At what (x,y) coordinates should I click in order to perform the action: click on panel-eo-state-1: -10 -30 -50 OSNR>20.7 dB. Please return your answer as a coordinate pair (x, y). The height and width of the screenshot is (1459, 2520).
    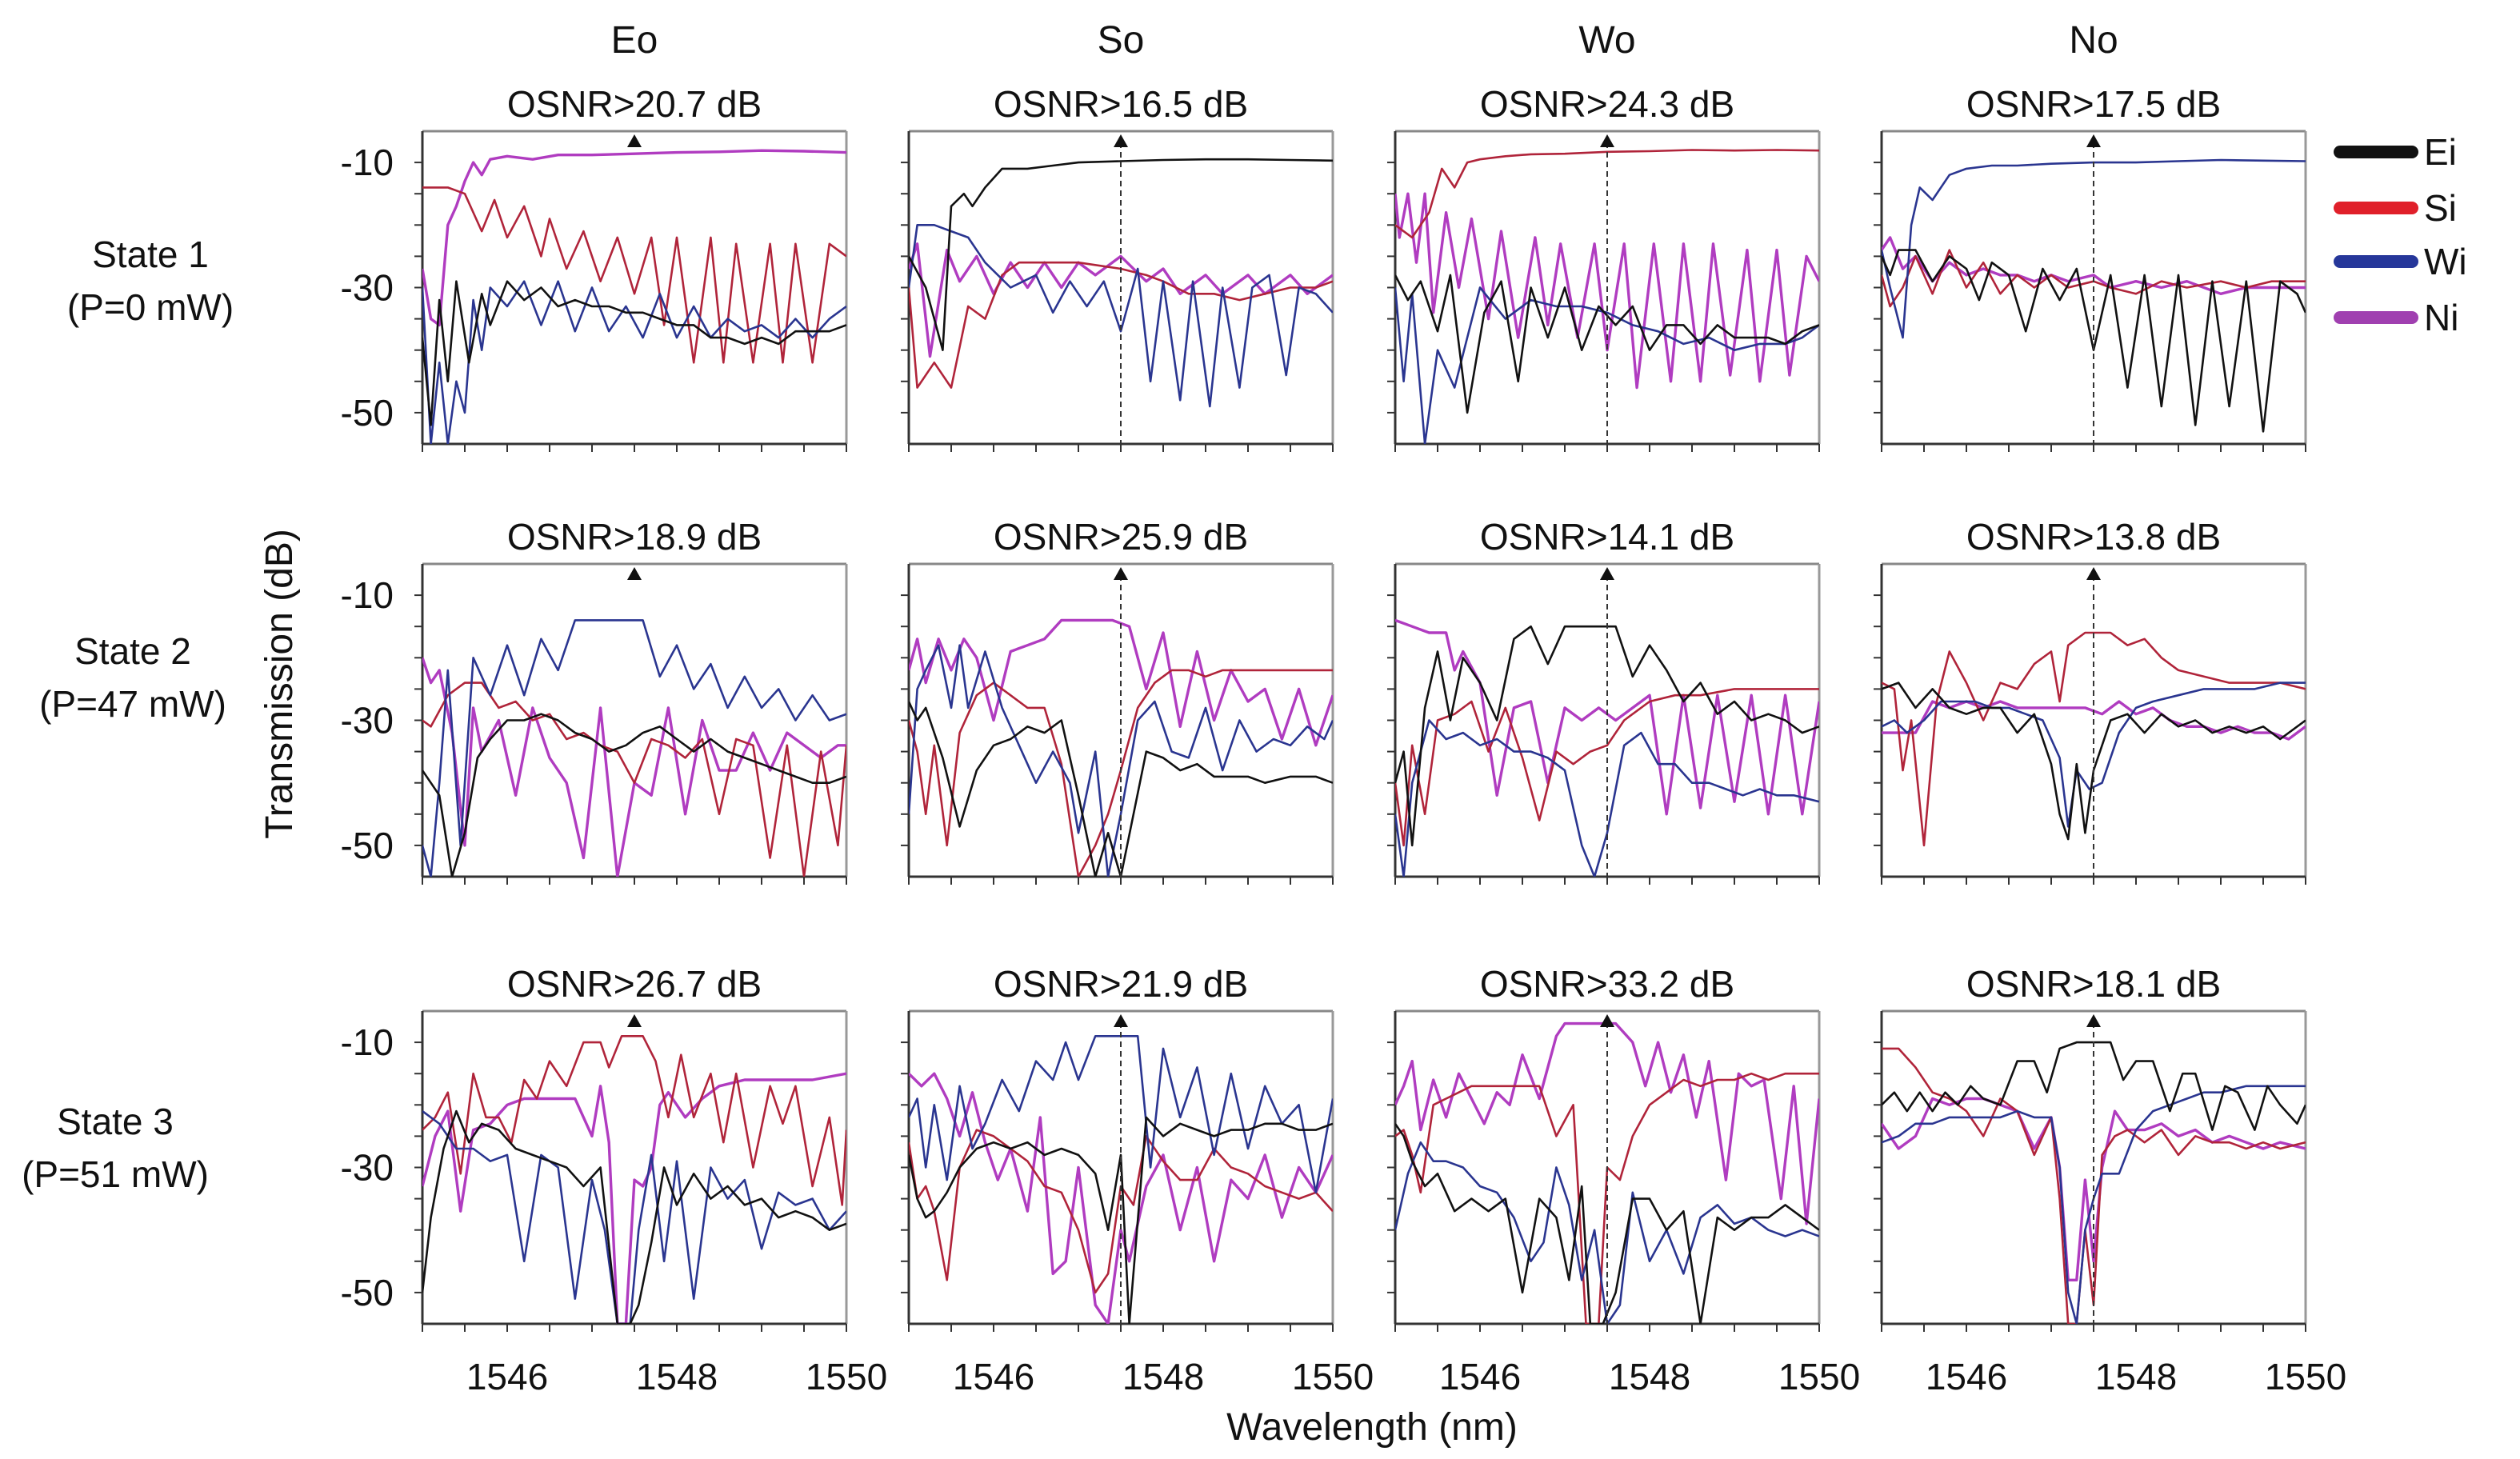
    Looking at the image, I should click on (594, 267).